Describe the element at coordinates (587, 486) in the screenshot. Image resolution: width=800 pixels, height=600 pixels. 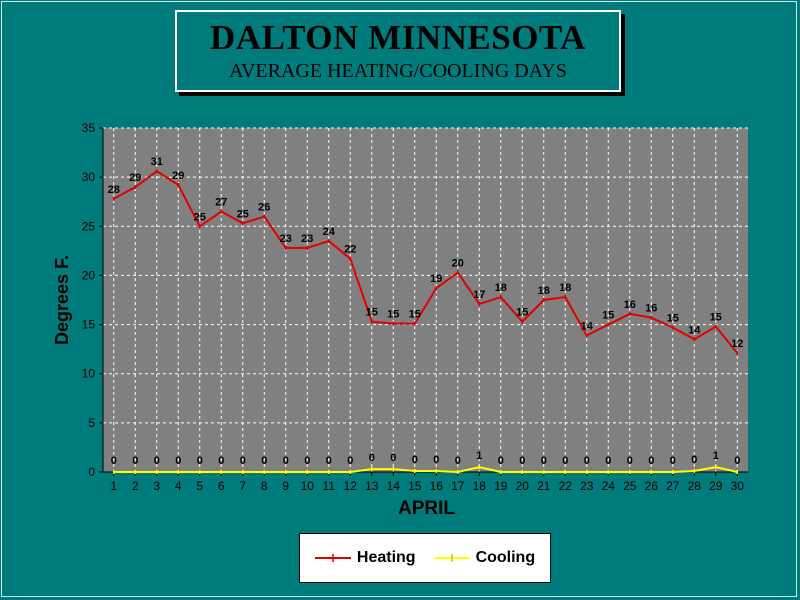
I see `x-tick-label: 23` at that location.